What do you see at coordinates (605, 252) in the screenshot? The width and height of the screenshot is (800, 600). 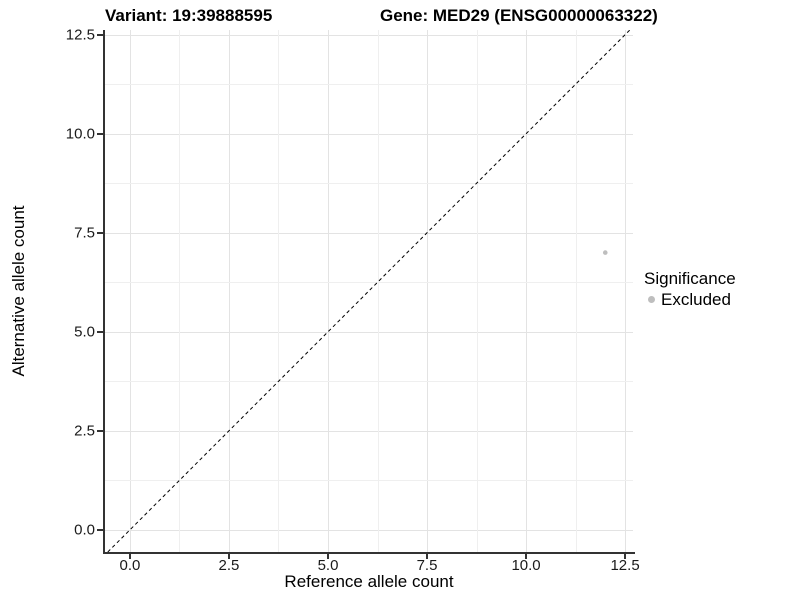 I see `data-point` at bounding box center [605, 252].